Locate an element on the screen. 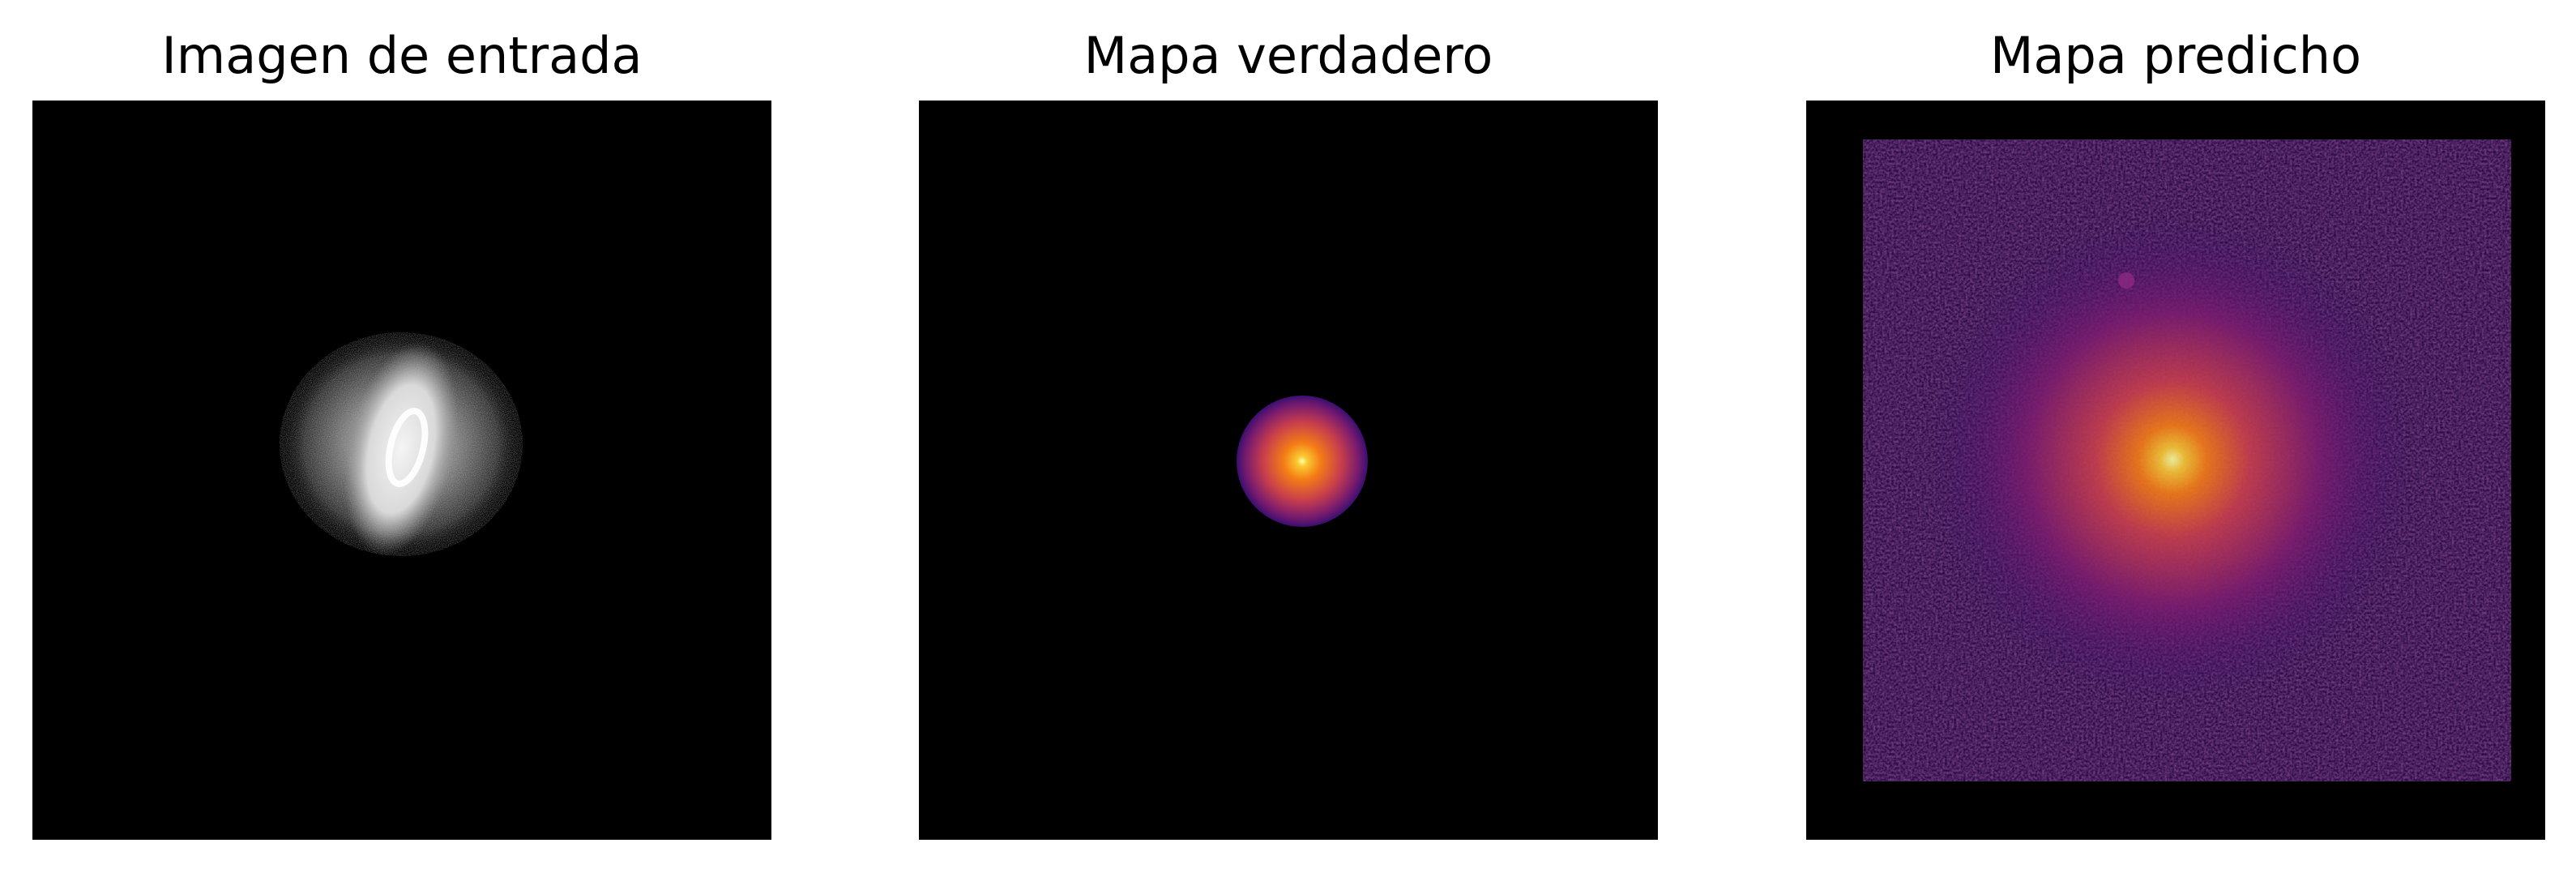 The height and width of the screenshot is (873, 2576). panel-title: Mapa verdadero is located at coordinates (1288, 55).